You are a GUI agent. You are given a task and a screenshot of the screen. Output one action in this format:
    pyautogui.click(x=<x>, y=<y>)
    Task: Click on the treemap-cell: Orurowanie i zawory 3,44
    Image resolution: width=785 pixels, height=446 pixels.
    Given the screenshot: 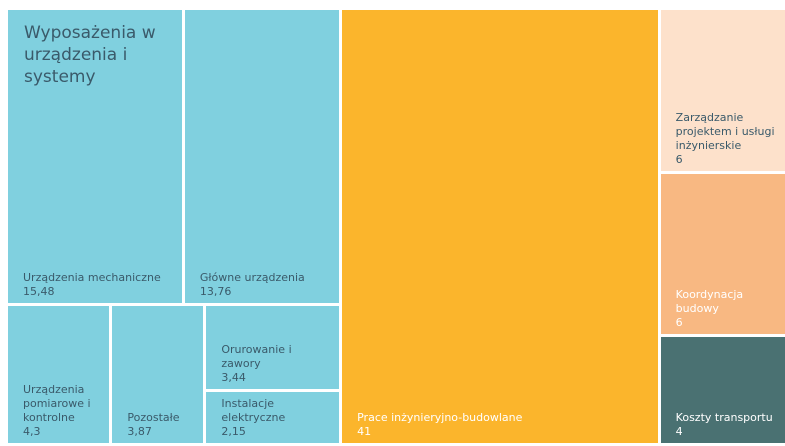 What is the action you would take?
    pyautogui.click(x=273, y=348)
    